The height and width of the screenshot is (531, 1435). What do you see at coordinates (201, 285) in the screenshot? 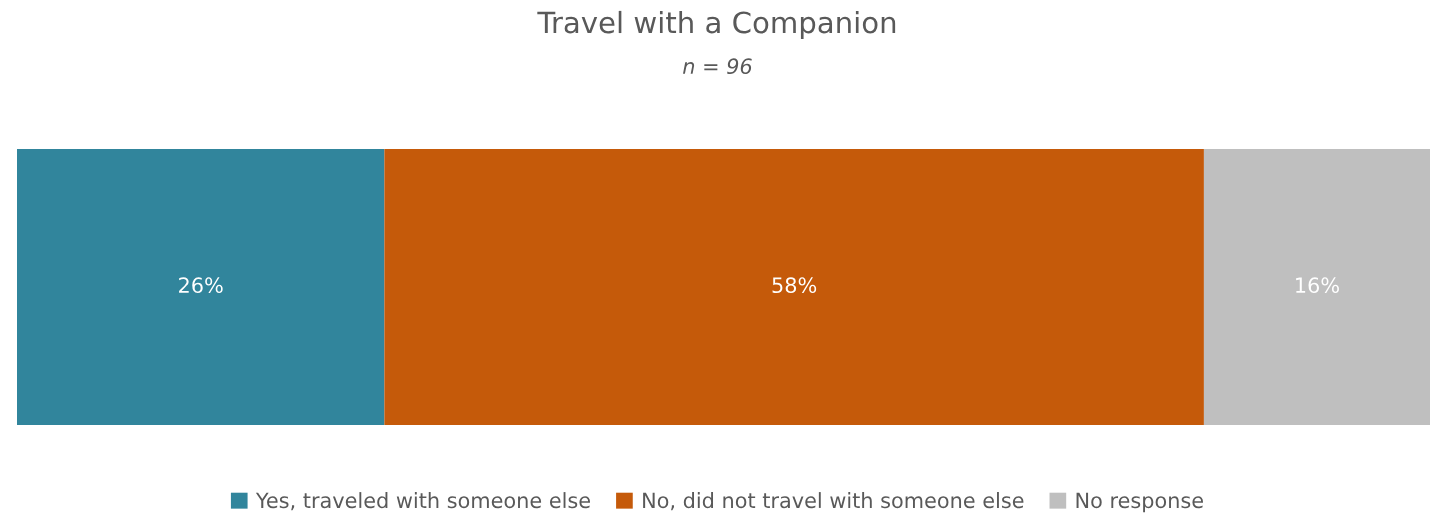
I see `data-label: 26%` at bounding box center [201, 285].